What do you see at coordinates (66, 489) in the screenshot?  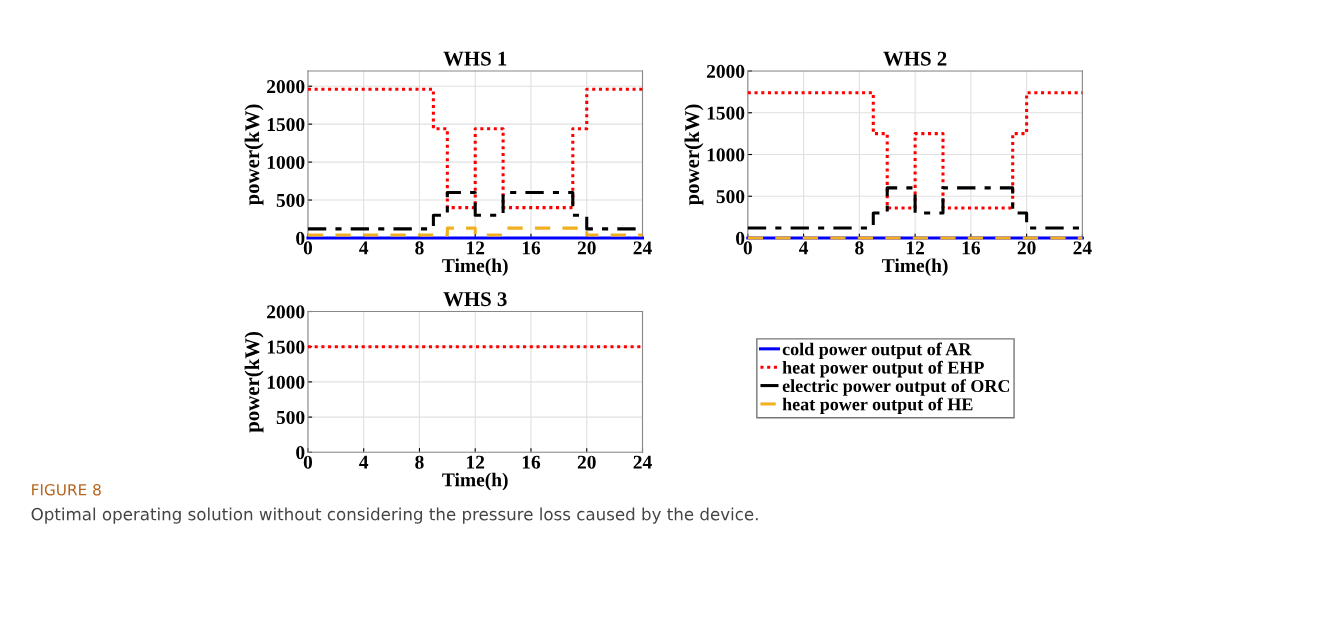 I see `caption: FIGURE 8` at bounding box center [66, 489].